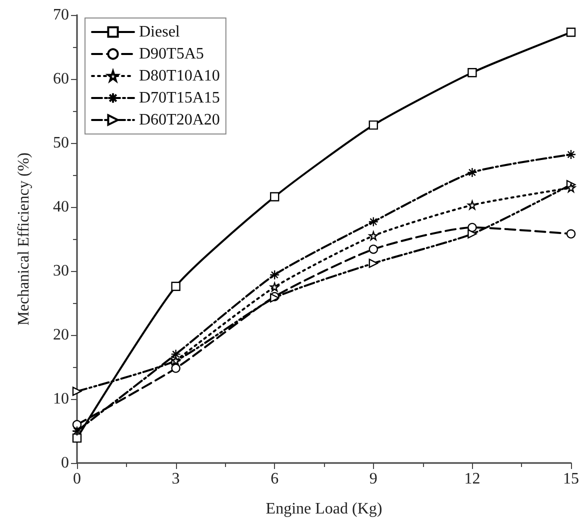  I want to click on x-tick-label: 12, so click(472, 479).